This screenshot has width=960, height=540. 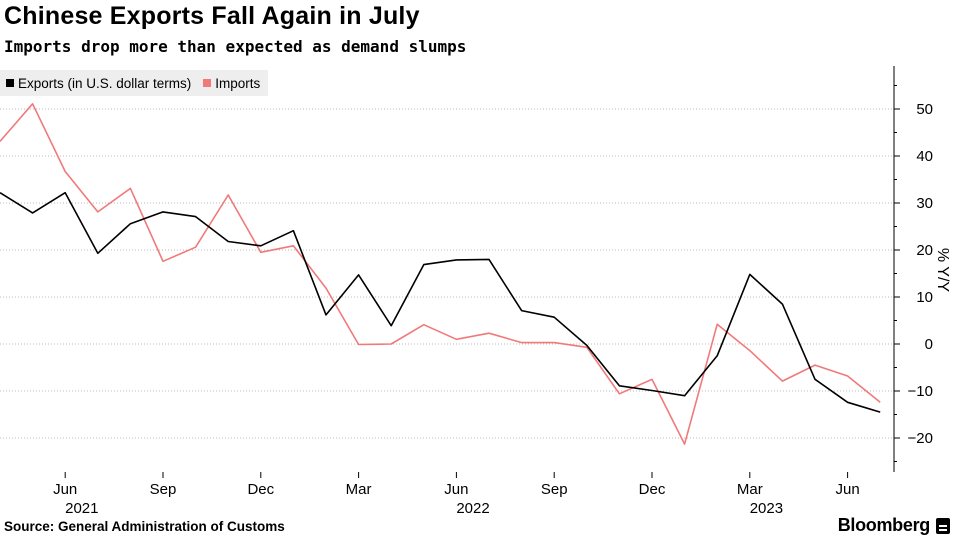 I want to click on y-tick-label: −20, so click(x=920, y=438).